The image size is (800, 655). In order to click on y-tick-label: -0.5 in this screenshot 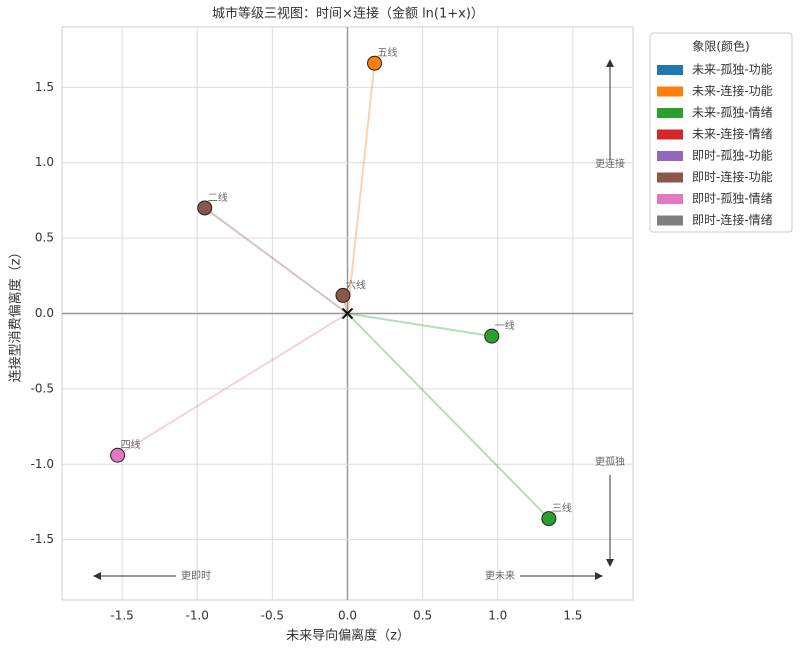, I will do `click(42, 388)`.